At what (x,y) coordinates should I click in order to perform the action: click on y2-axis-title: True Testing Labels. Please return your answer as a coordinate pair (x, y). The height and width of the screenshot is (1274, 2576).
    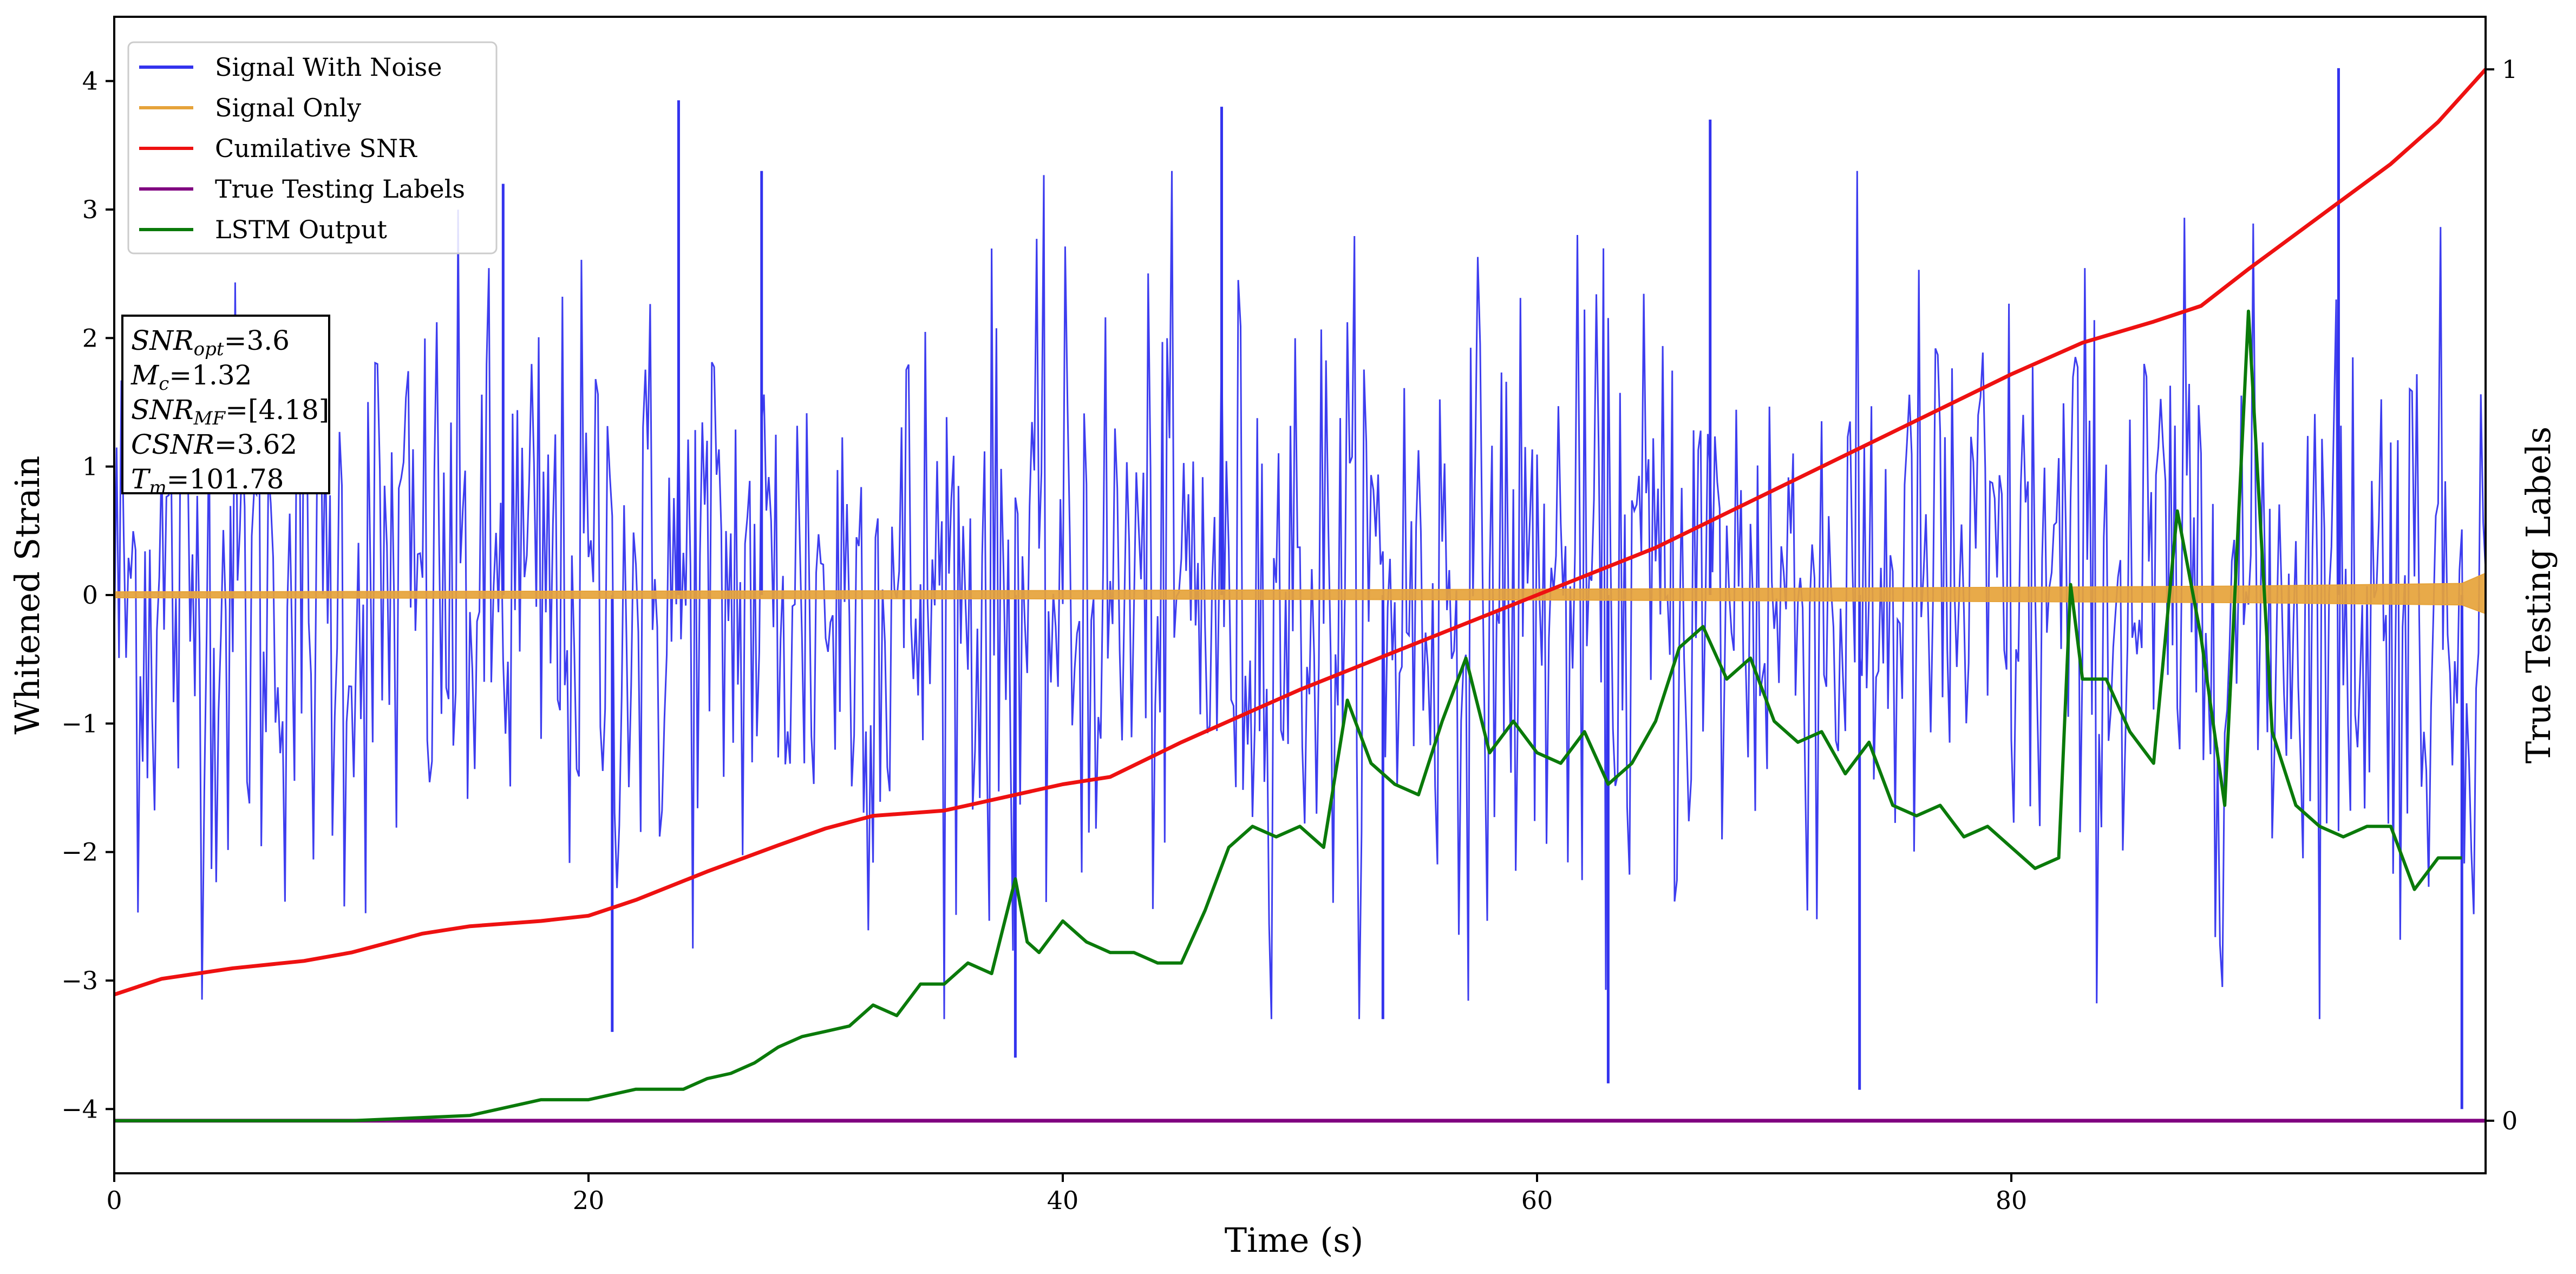
    Looking at the image, I should click on (2538, 595).